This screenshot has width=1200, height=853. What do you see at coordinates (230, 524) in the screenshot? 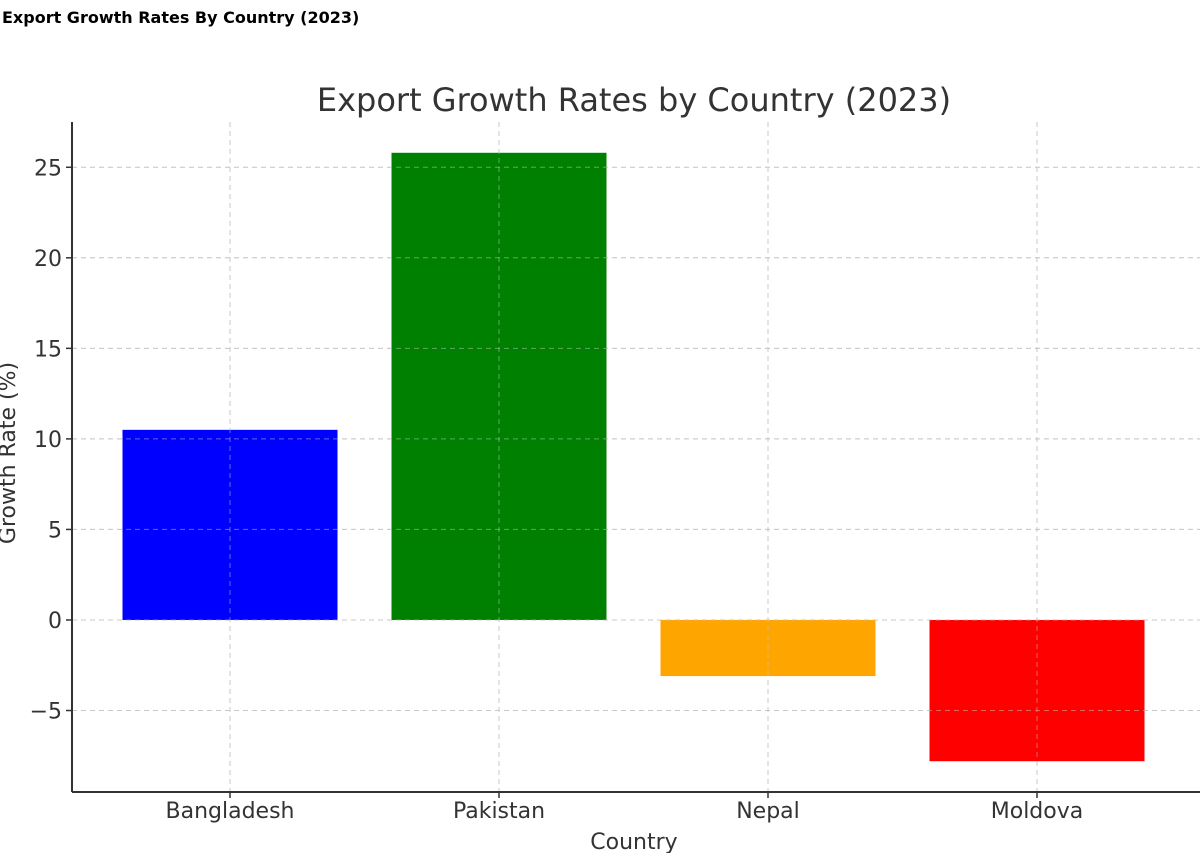
I see `bar-bangladesh` at bounding box center [230, 524].